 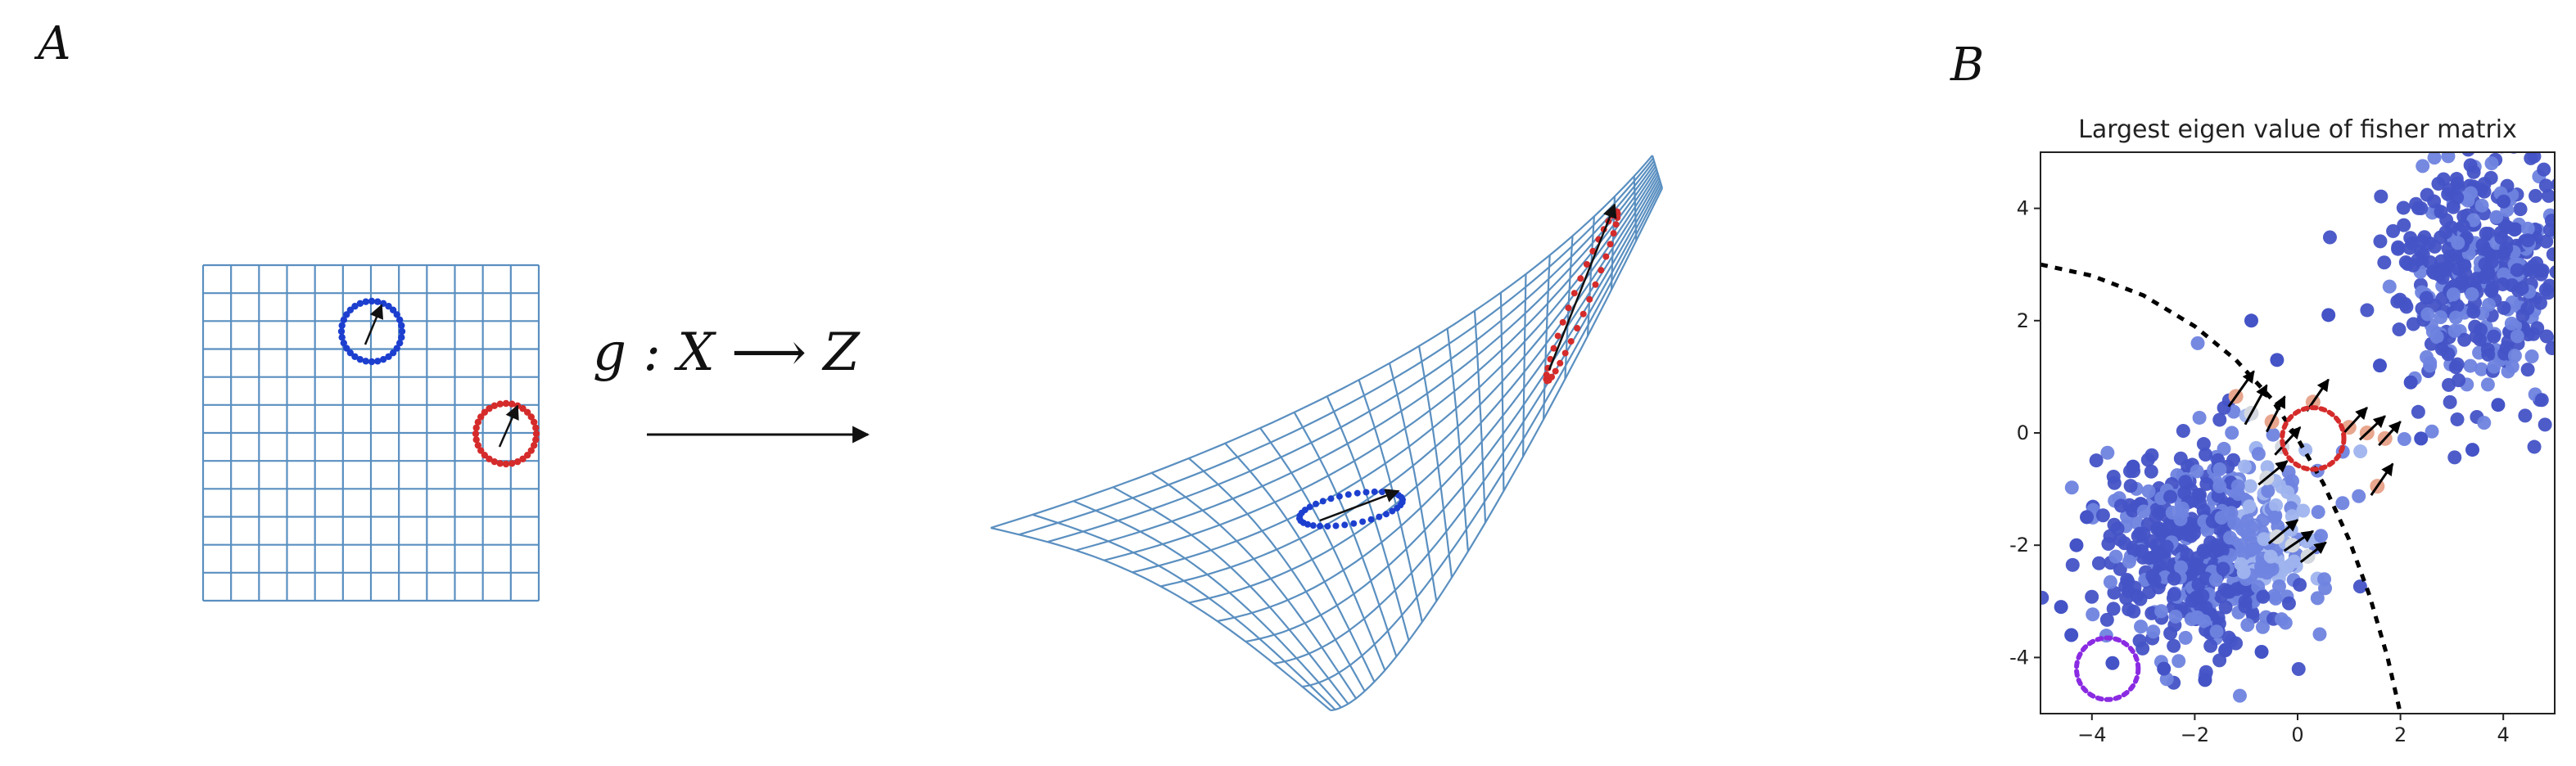 I want to click on x-tick-label: −4, so click(x=2091, y=734).